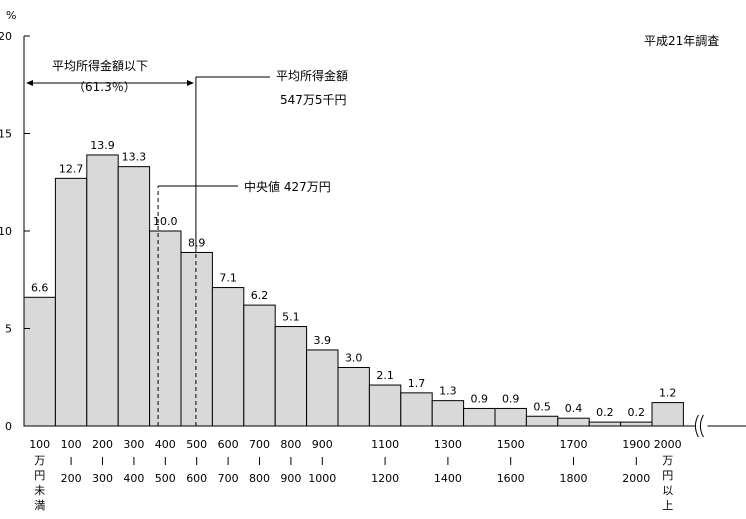 Image resolution: width=746 pixels, height=519 pixels. I want to click on value-label-13: 1.3, so click(448, 391).